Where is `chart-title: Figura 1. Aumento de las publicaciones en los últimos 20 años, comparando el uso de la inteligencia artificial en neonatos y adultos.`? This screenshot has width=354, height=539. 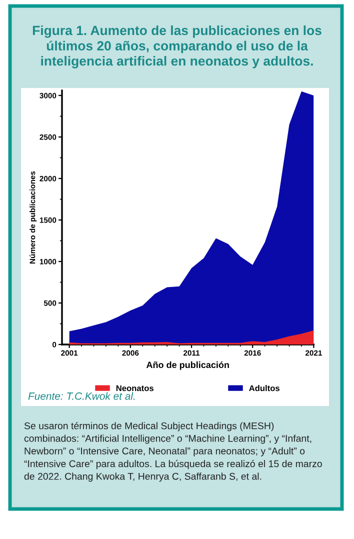 chart-title: Figura 1. Aumento de las publicaciones en los últimos 20 años, comparando el uso de la inteligencia artificial en neonatos y adultos. is located at coordinates (177, 46).